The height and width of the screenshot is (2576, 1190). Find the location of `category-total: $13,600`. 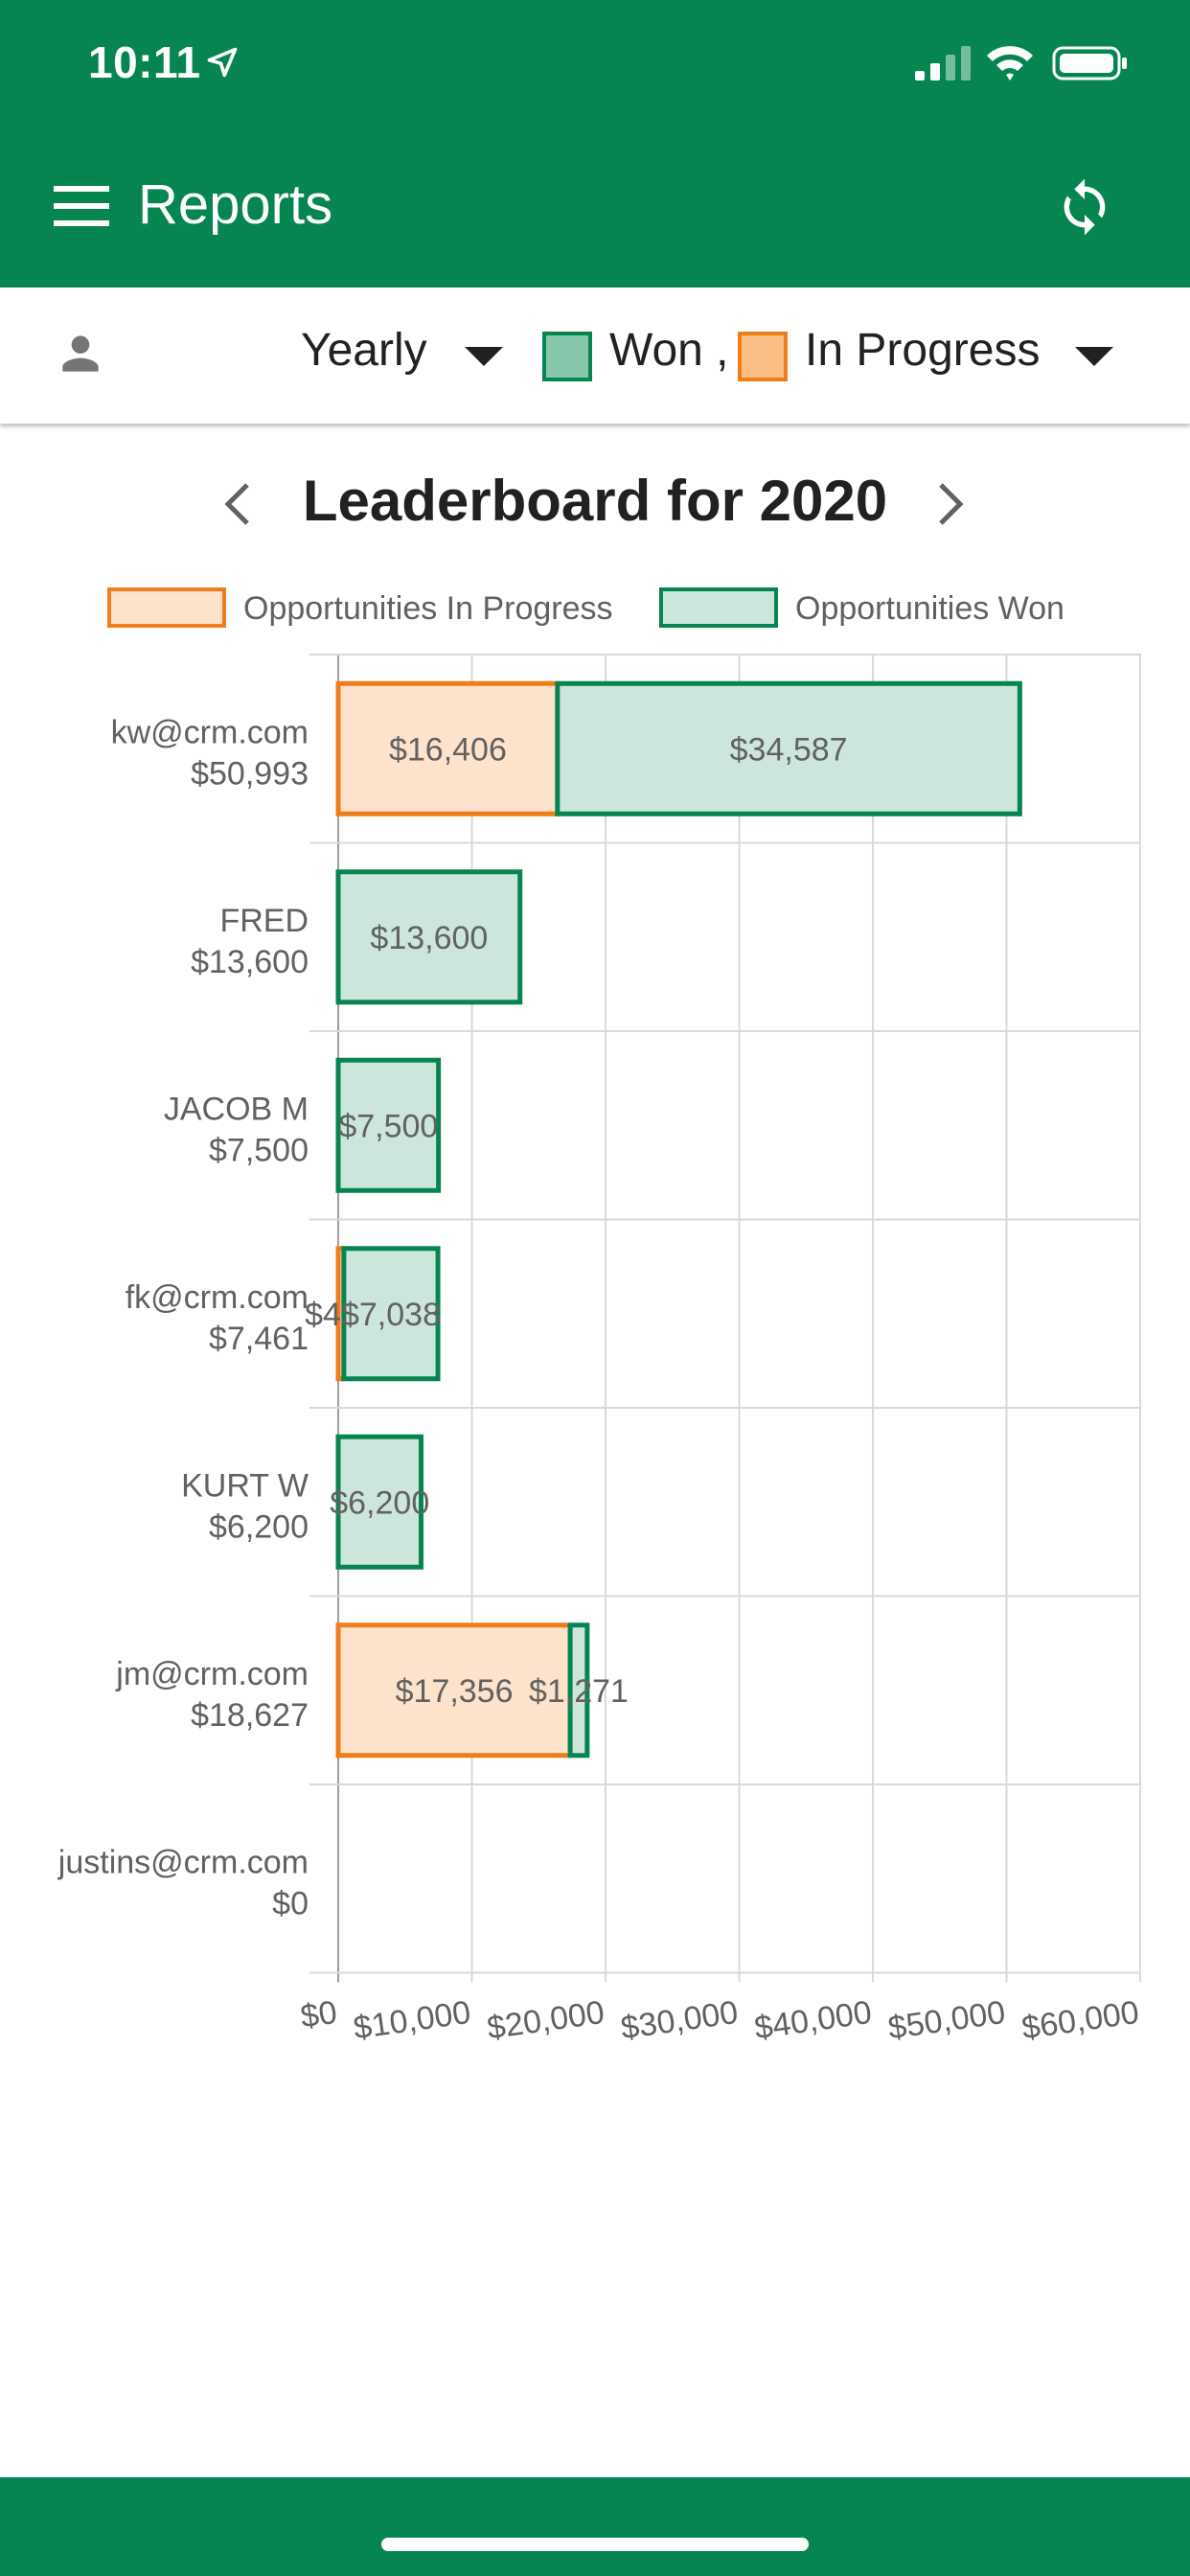

category-total: $13,600 is located at coordinates (250, 962).